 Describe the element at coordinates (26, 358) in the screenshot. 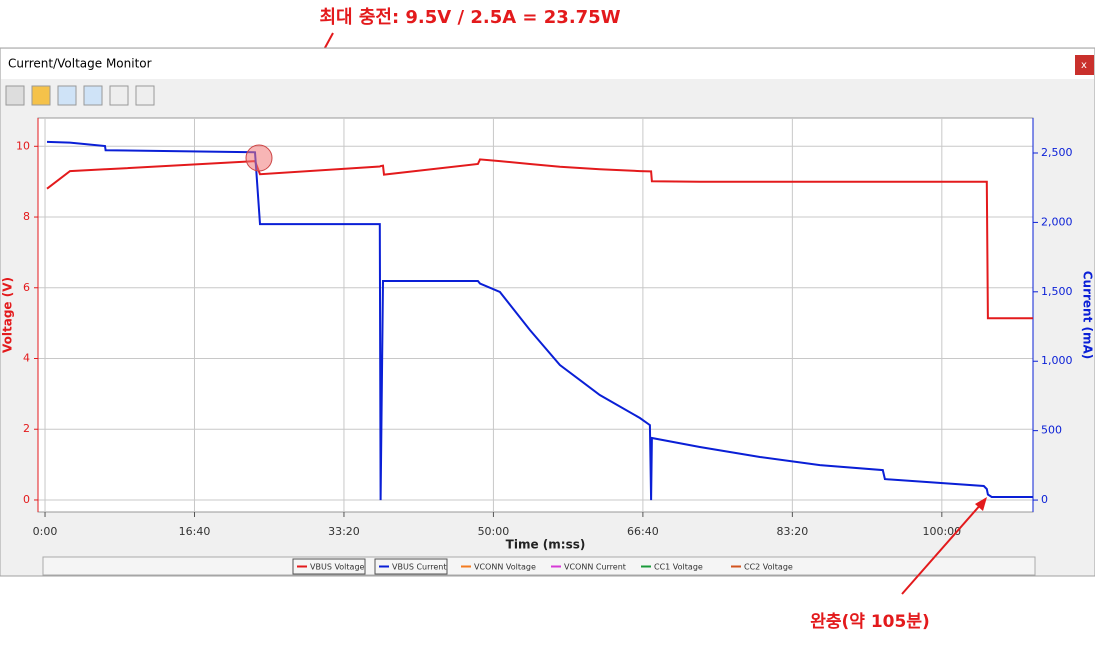

I see `y-tick-label: 4` at that location.